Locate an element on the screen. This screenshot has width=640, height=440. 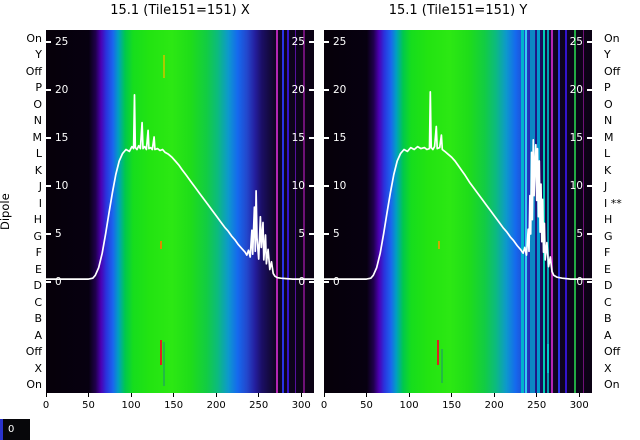
corner-box: 0 is located at coordinates (15, 429).